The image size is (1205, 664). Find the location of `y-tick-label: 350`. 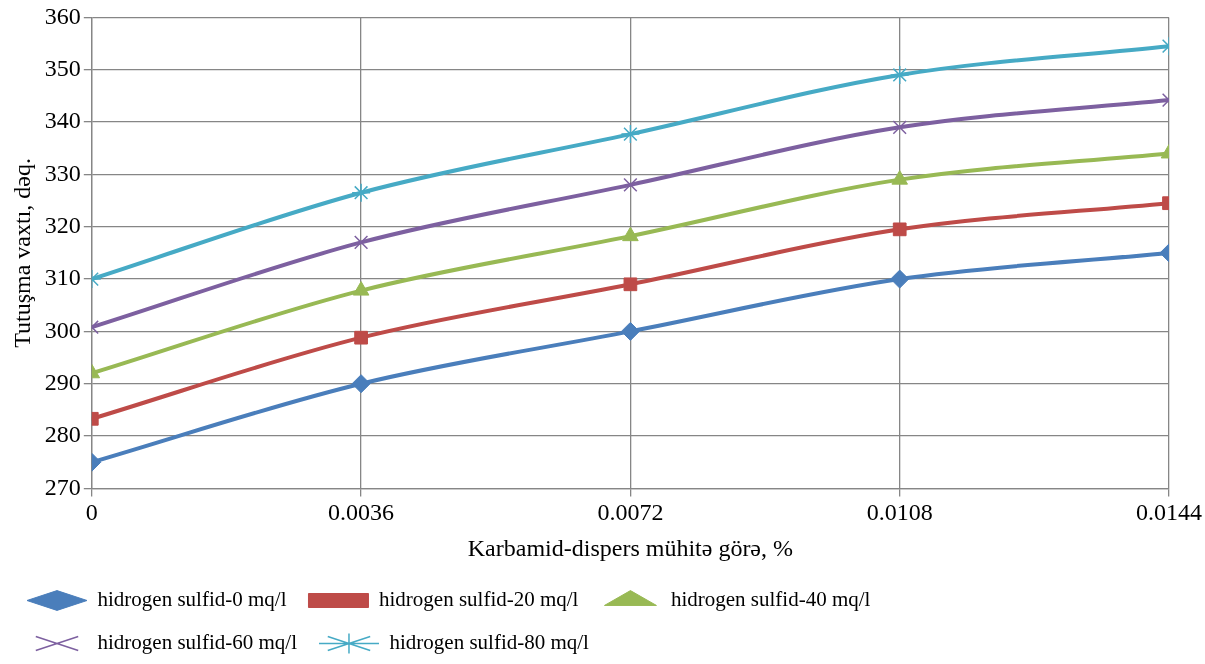

y-tick-label: 350 is located at coordinates (62, 68).